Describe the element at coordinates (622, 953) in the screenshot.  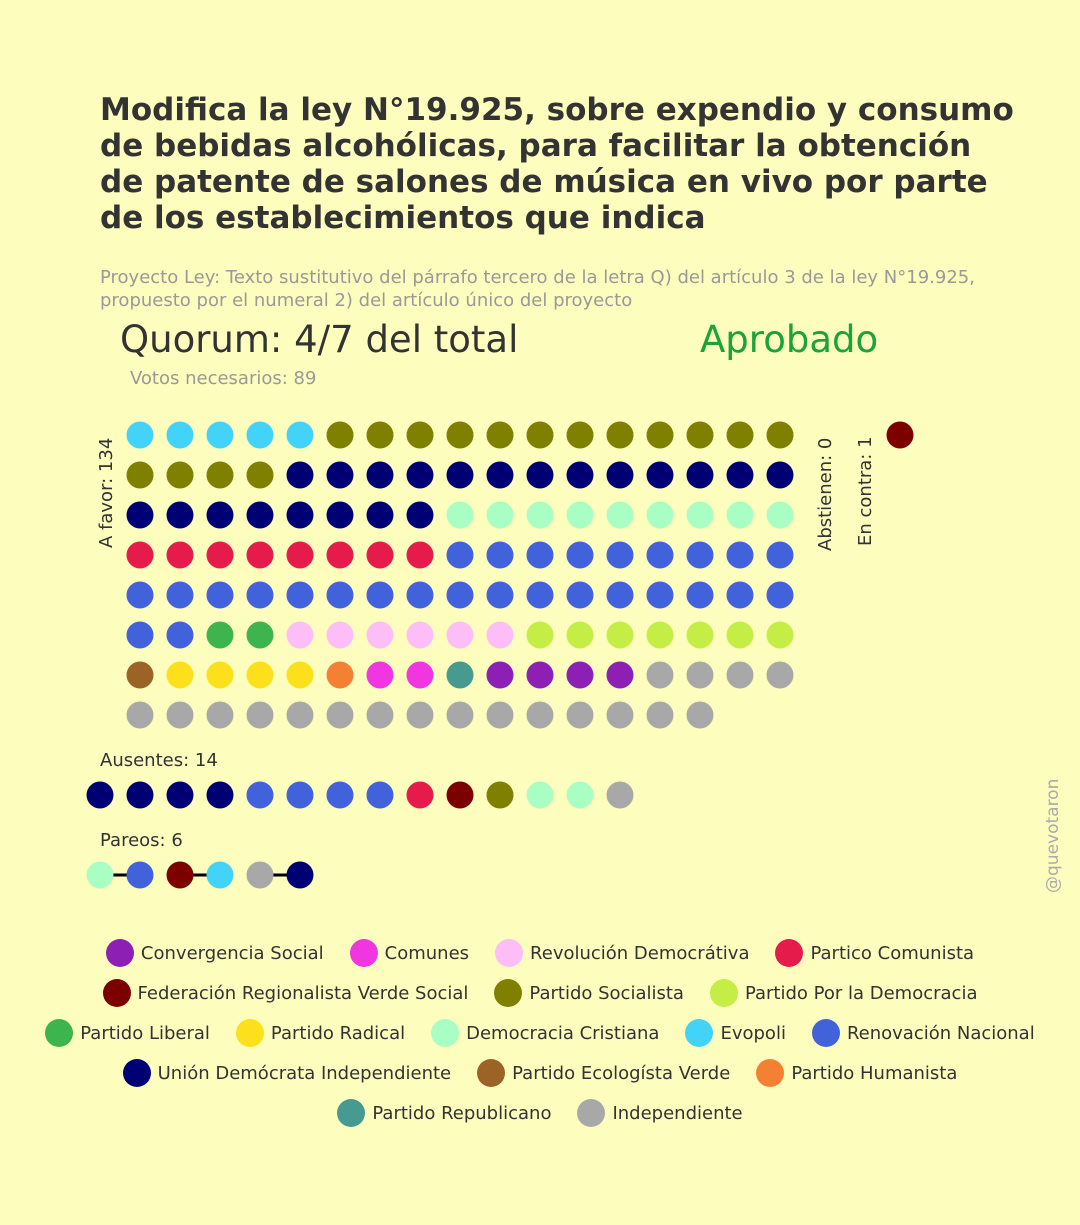
I see `legend-item-revolucion-democrativa: Revolución Democrátiva` at that location.